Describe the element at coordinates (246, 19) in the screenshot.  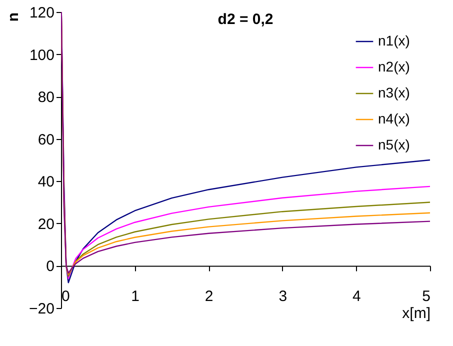
I see `chart-title: d2 = 0,2` at that location.